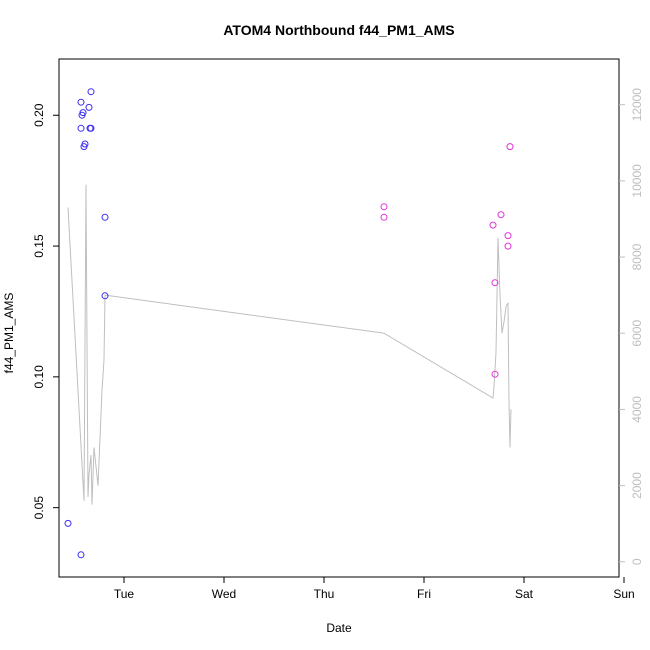 The height and width of the screenshot is (650, 650). I want to click on y2-tick-label: 0, so click(637, 561).